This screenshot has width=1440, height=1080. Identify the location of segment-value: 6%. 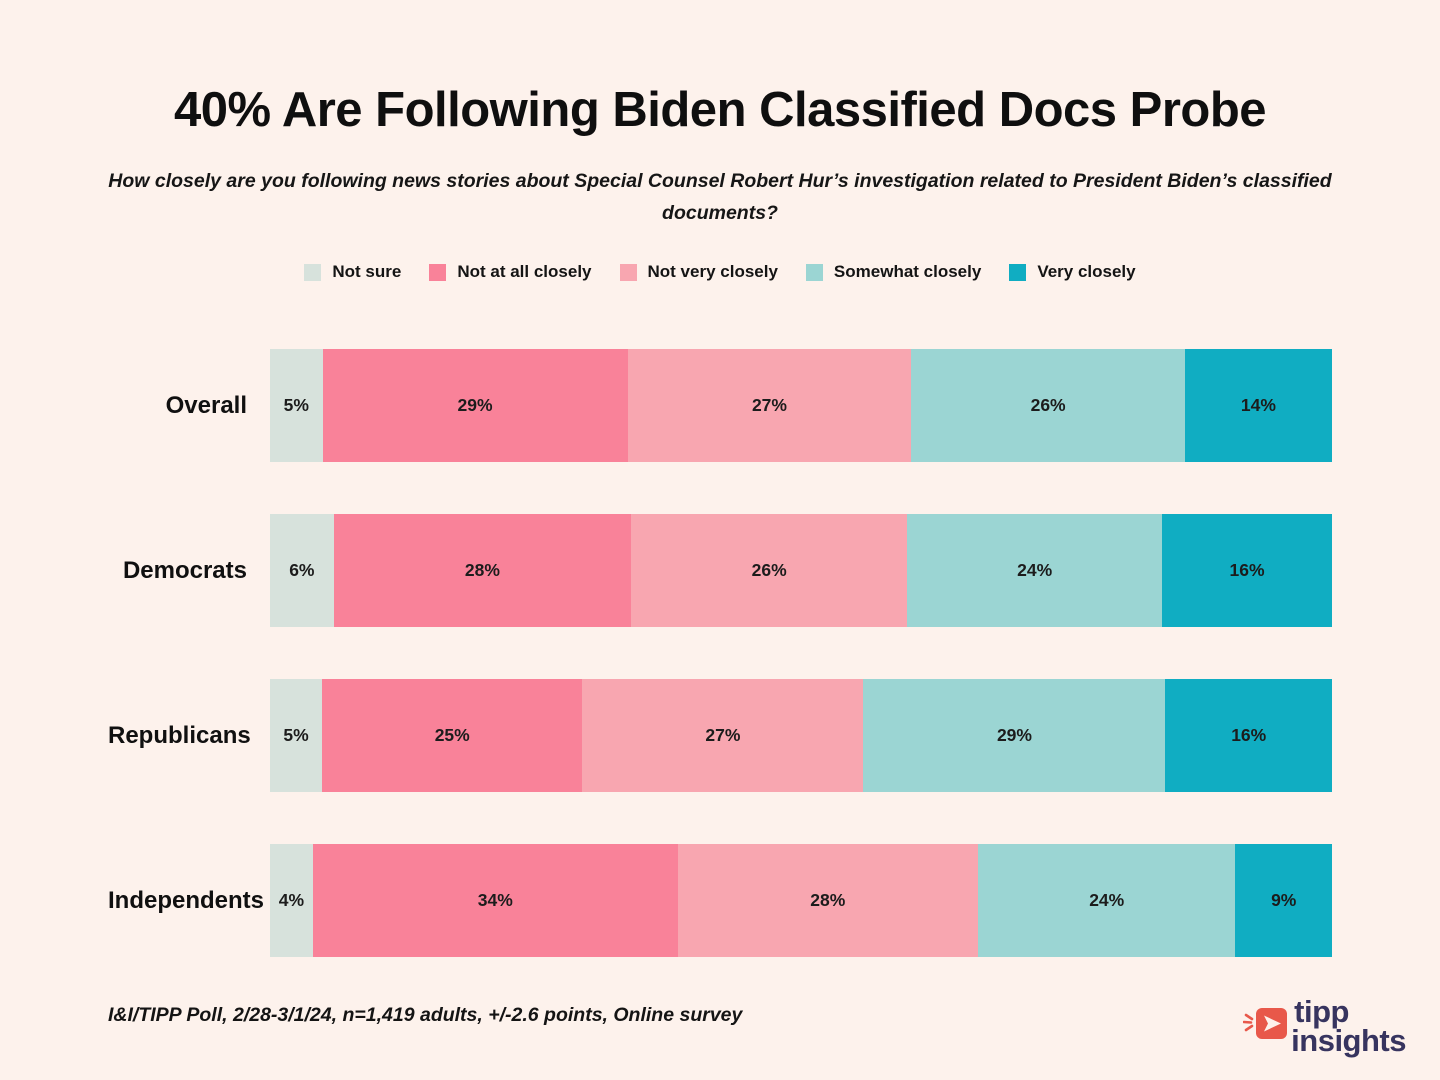
(302, 570).